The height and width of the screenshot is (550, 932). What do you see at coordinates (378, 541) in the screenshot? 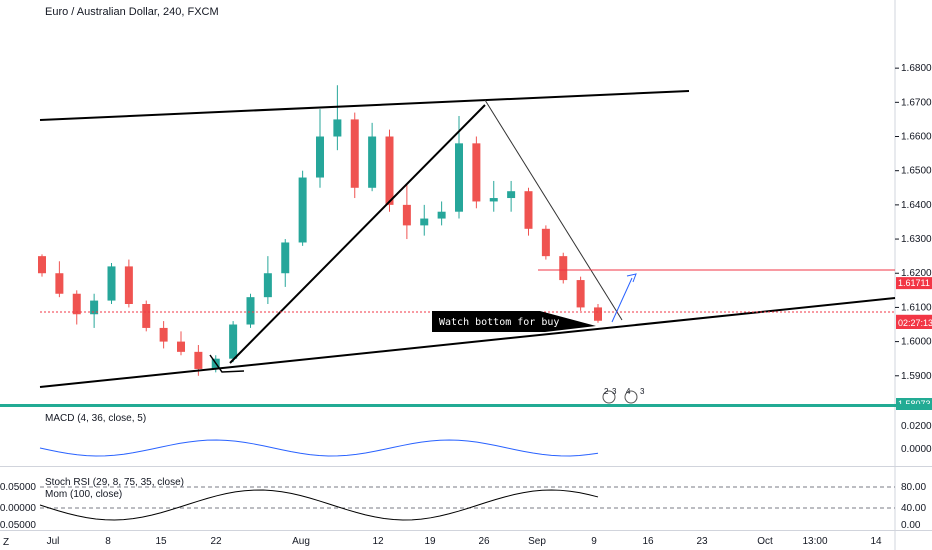
I see `time-tick-label: 12` at bounding box center [378, 541].